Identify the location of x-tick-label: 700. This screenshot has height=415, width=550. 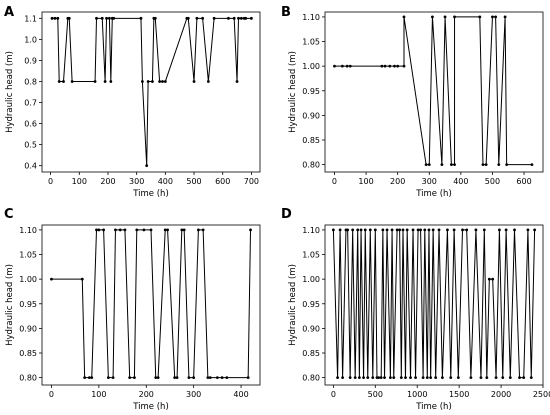
(251, 181).